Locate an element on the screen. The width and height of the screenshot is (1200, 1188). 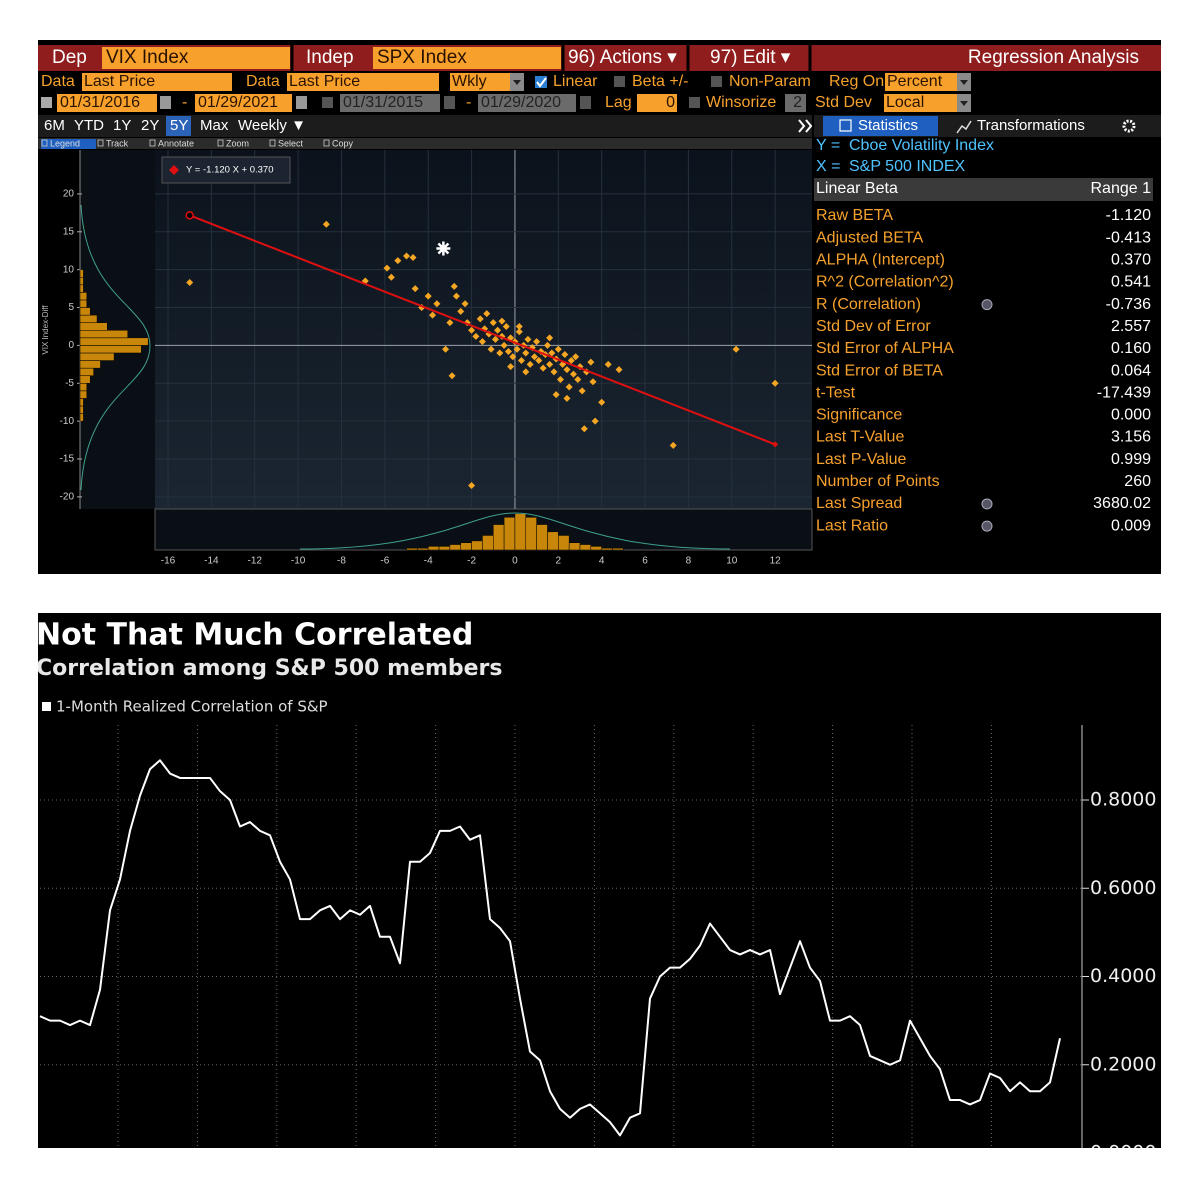
stat-label: Raw BETA is located at coordinates (854, 215).